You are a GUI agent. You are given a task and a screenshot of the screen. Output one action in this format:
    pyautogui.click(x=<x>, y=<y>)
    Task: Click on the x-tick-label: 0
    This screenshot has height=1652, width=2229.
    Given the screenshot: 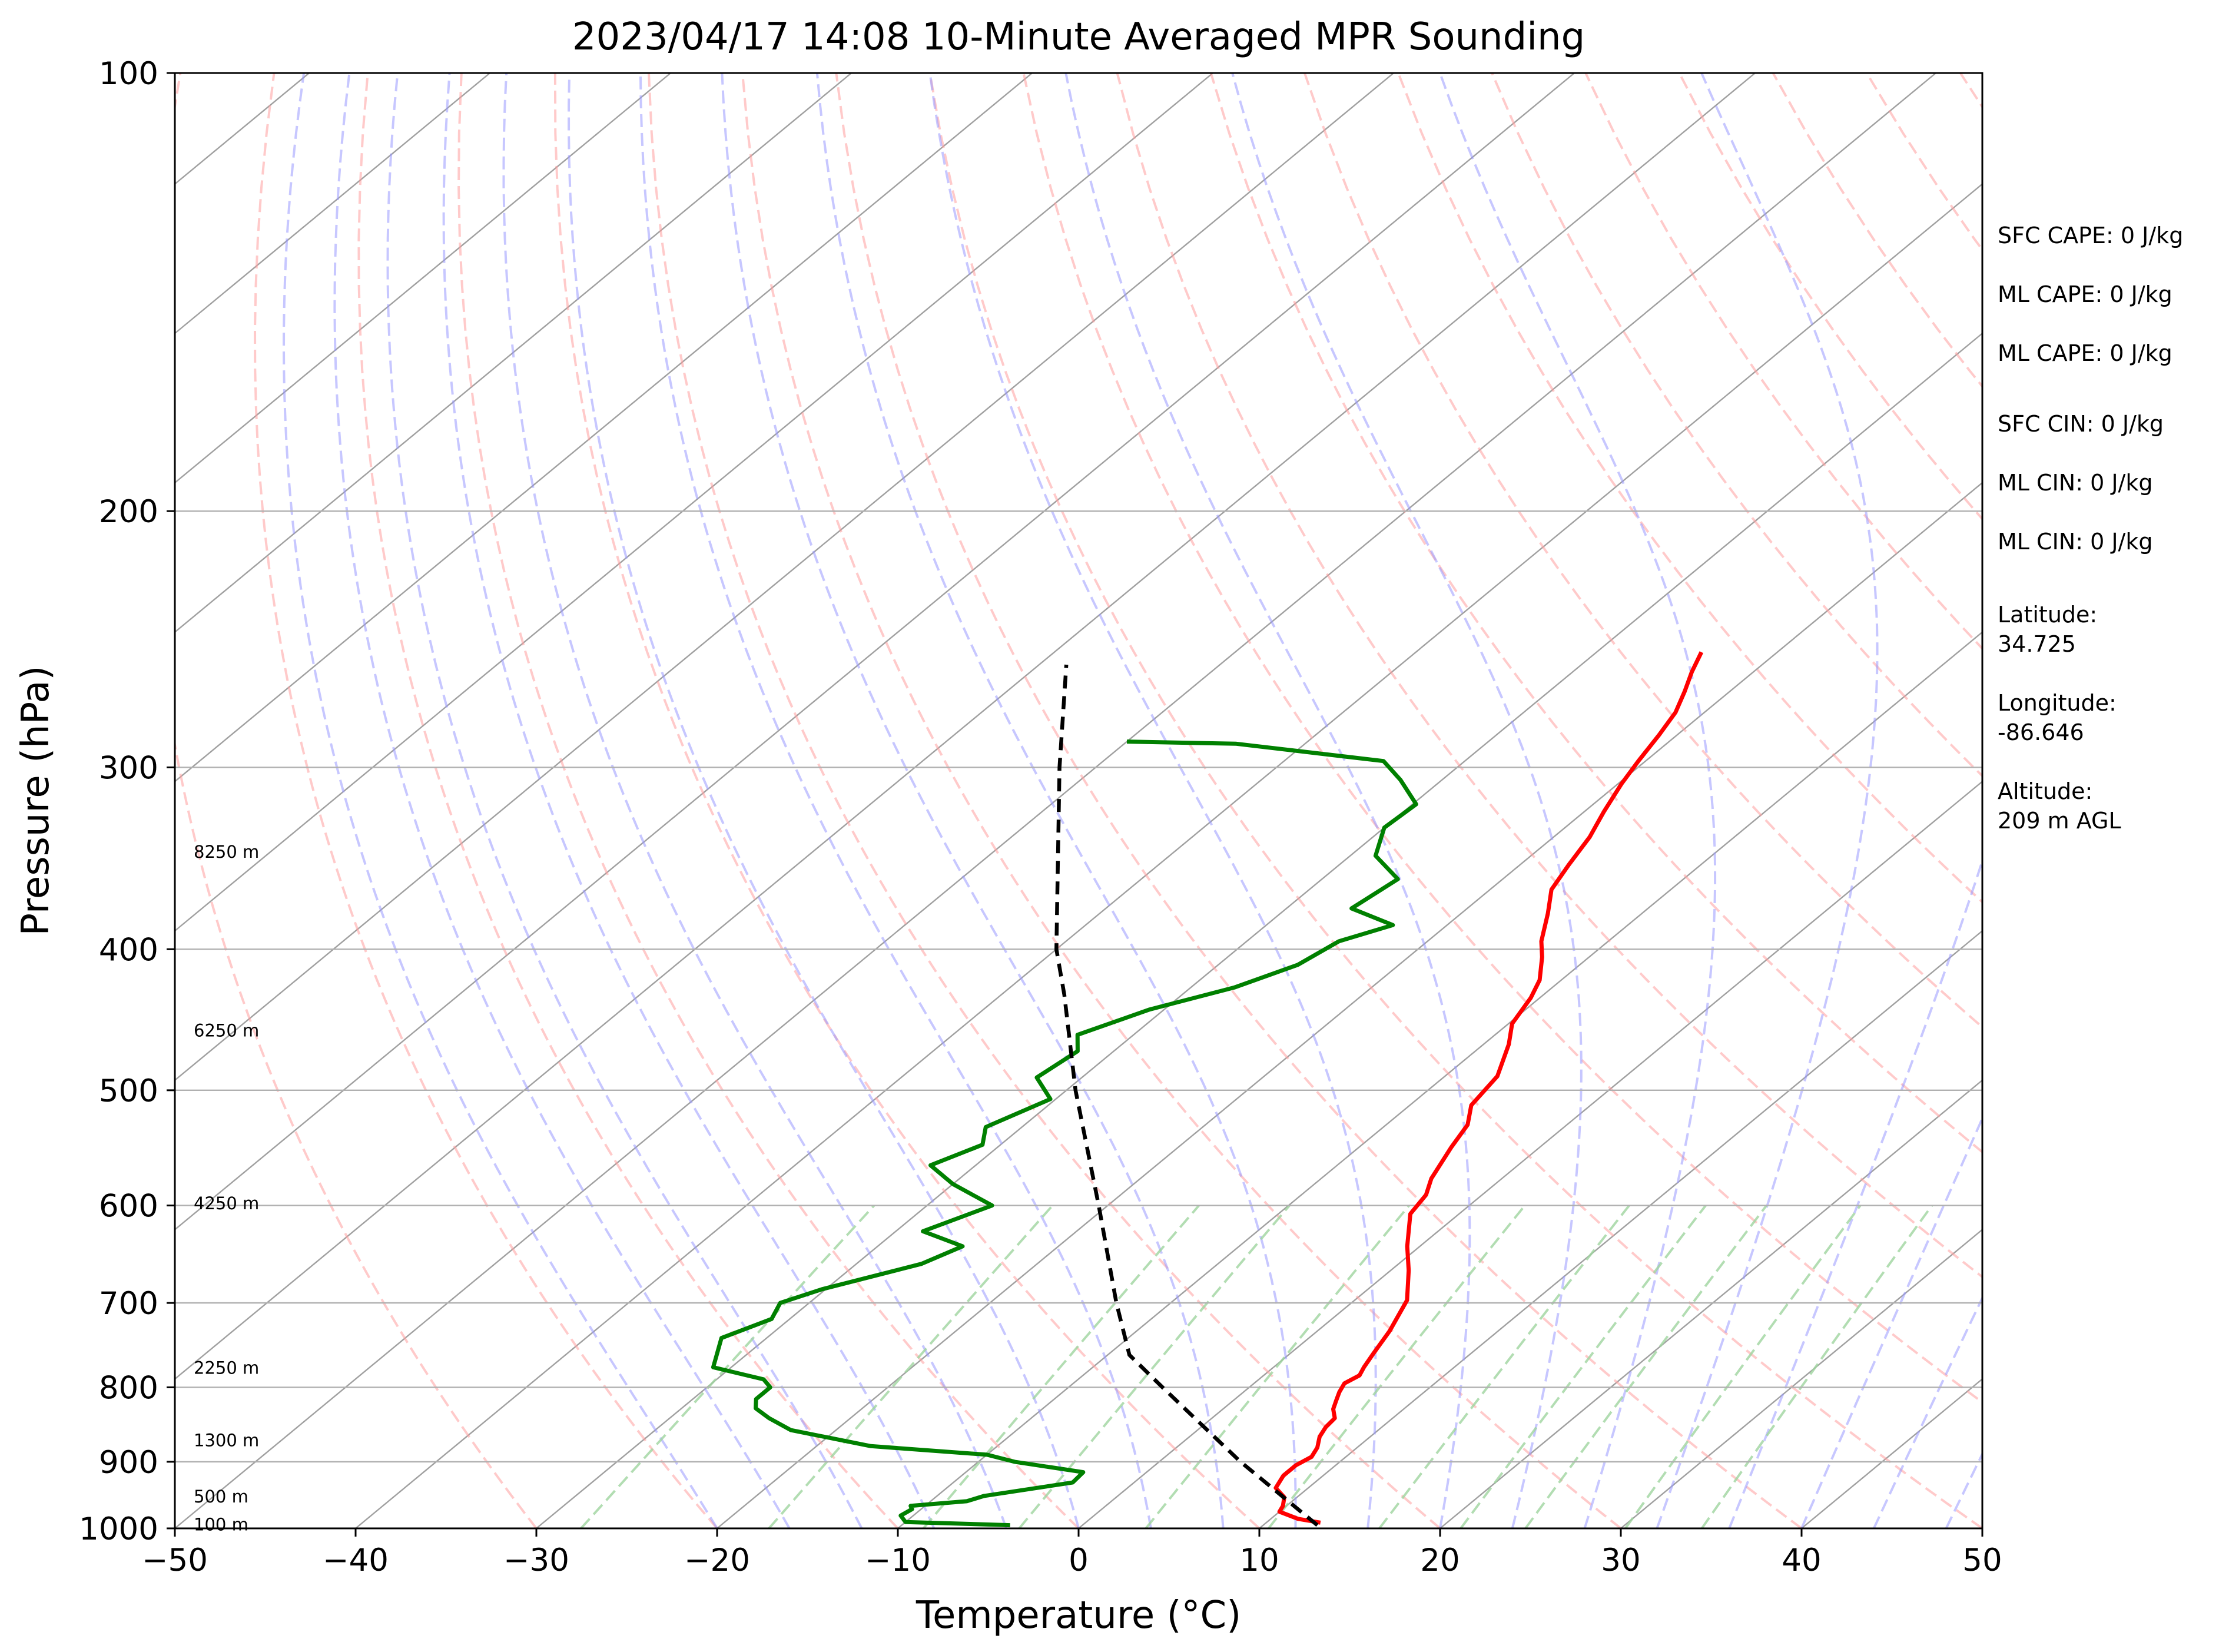 What is the action you would take?
    pyautogui.click(x=1079, y=1560)
    